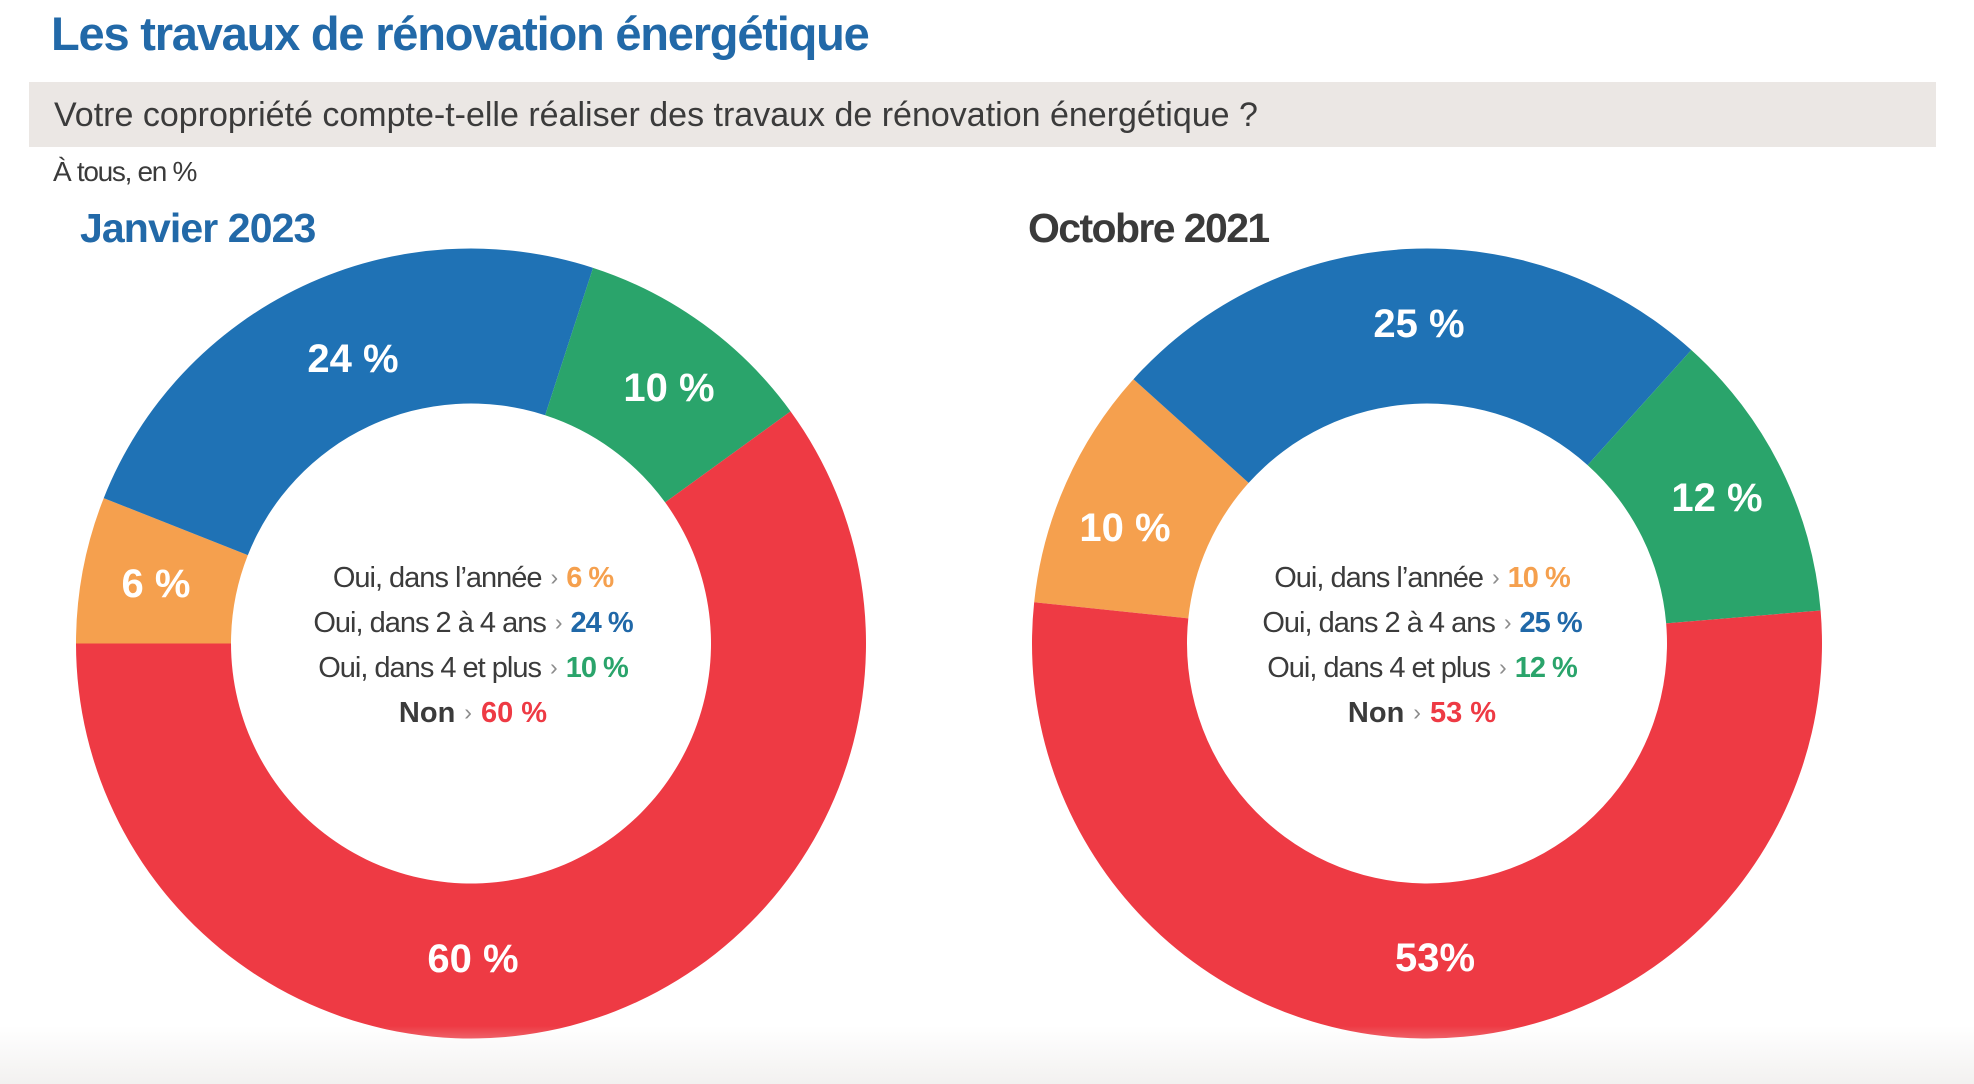  I want to click on svg-text: 53%, so click(1435, 958).